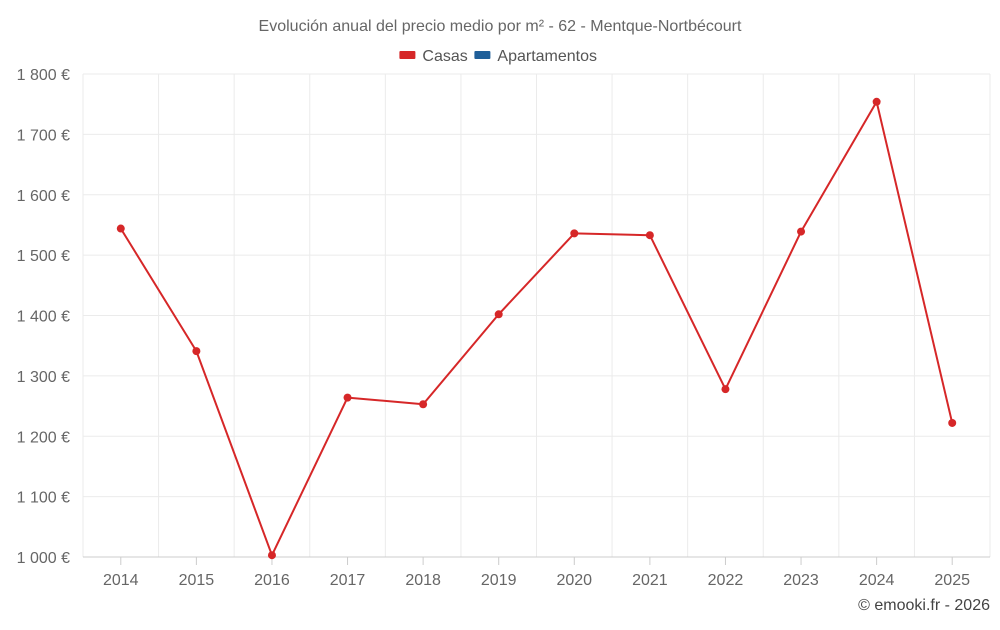  I want to click on legend-label-casas: Casas, so click(444, 56).